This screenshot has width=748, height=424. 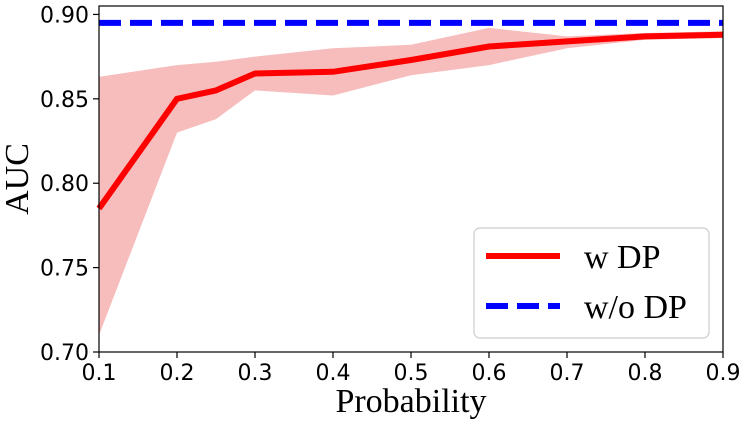 I want to click on y-tick-label: 0.70, so click(x=64, y=353).